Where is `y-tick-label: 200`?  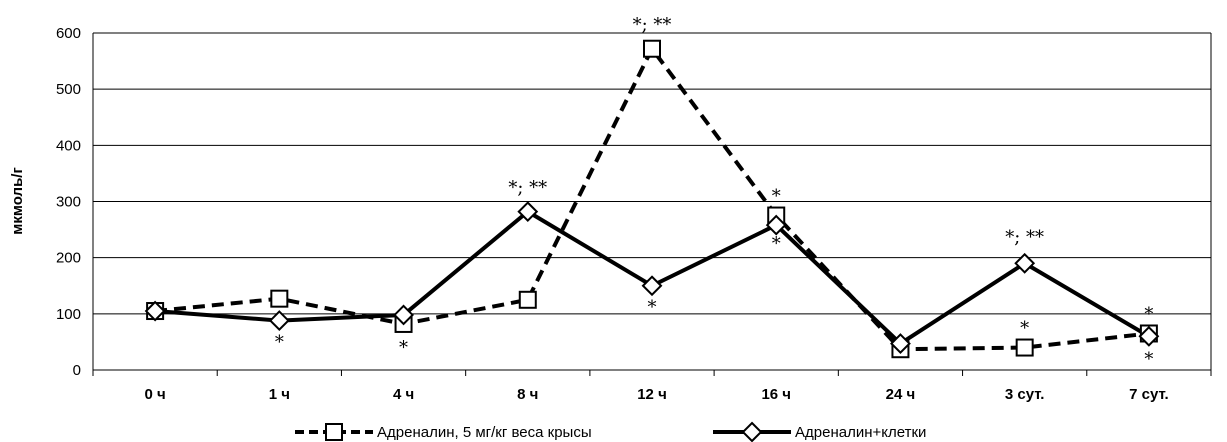
y-tick-label: 200 is located at coordinates (68, 258).